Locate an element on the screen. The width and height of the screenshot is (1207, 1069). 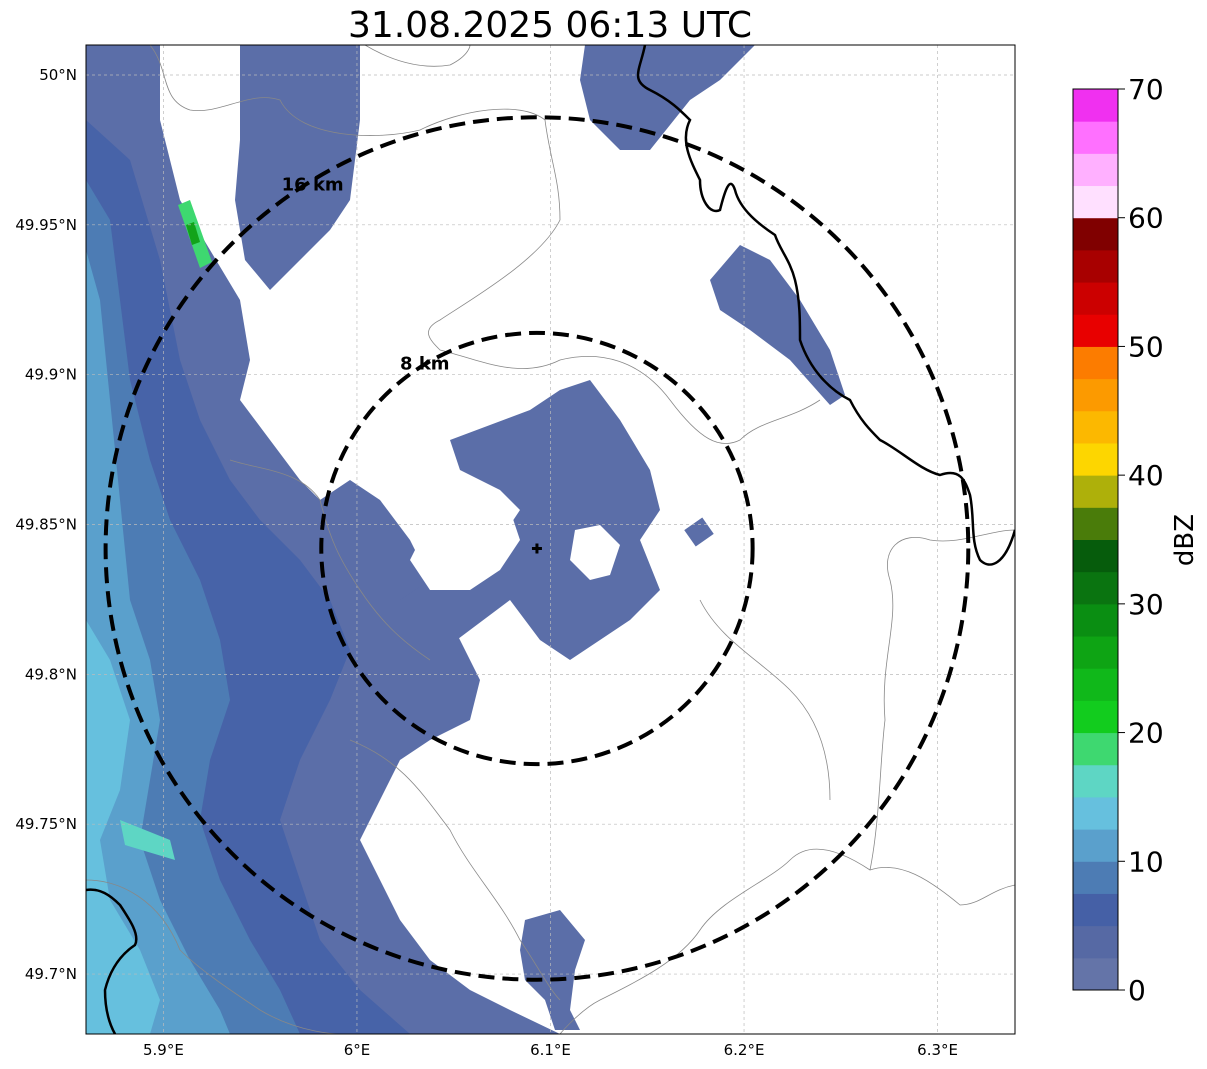
figure-title: 31.08.2025 06:13 UTC is located at coordinates (550, 25).